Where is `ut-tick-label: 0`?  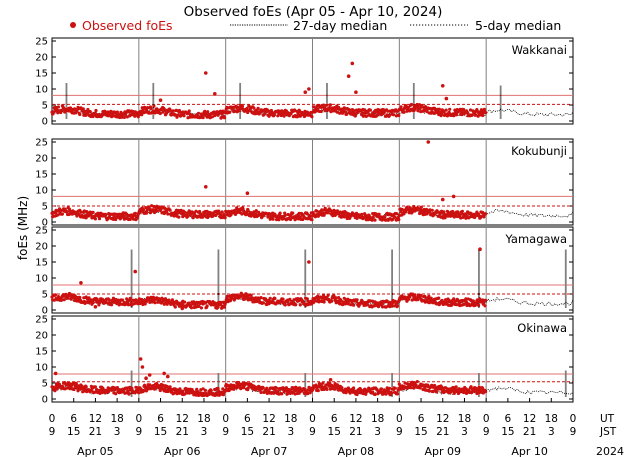
ut-tick-label: 0 is located at coordinates (138, 419).